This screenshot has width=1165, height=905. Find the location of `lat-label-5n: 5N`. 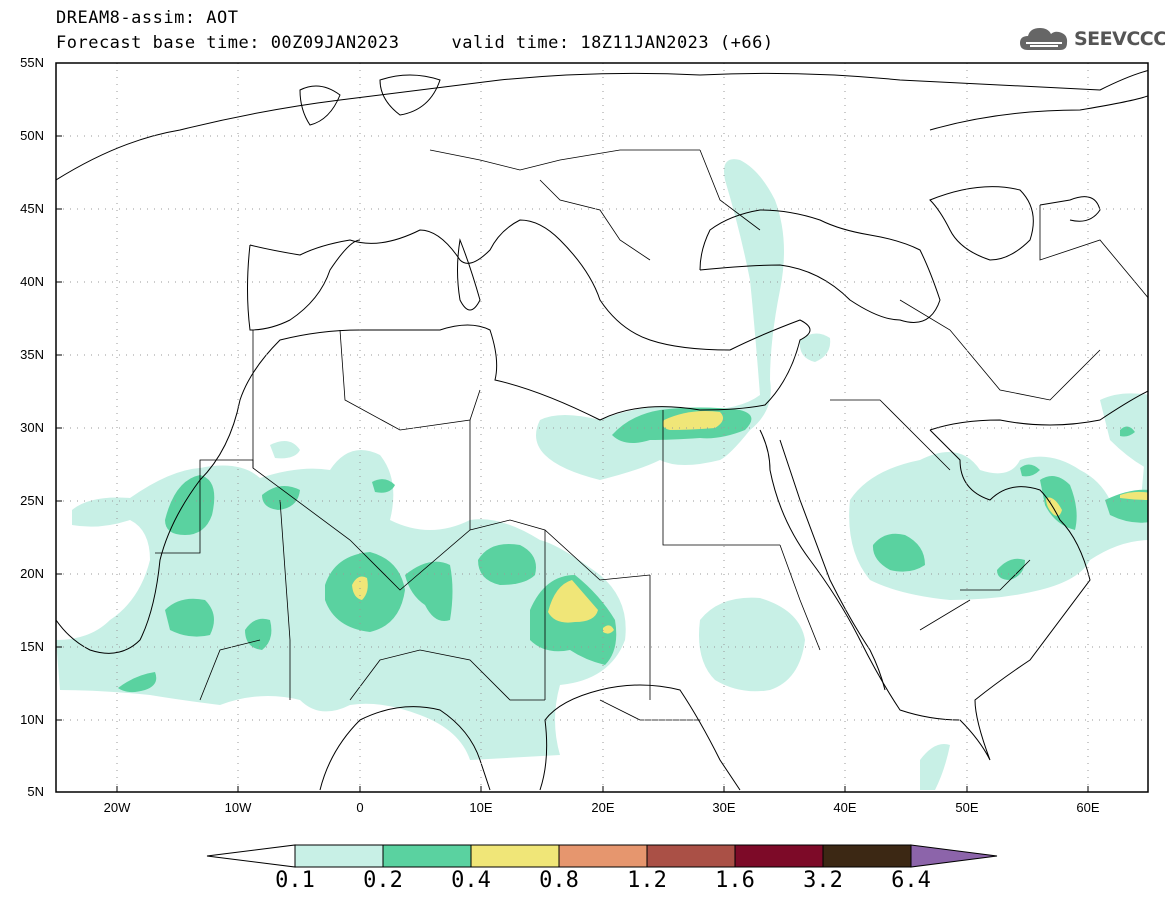

lat-label-5n: 5N is located at coordinates (35, 791).